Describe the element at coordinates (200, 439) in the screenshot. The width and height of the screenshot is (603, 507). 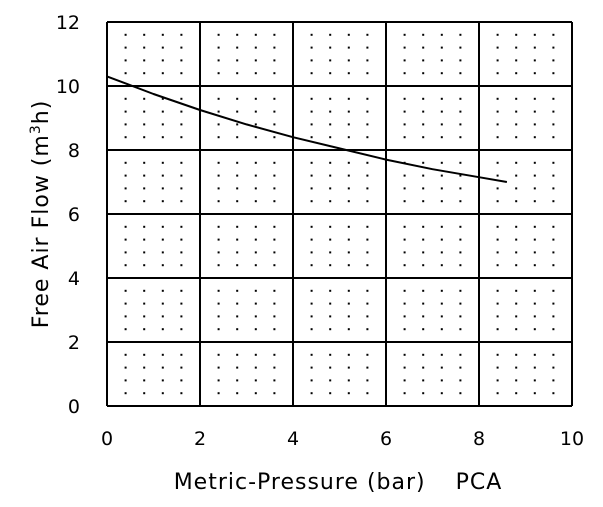
I see `x-tick-label: 2` at that location.